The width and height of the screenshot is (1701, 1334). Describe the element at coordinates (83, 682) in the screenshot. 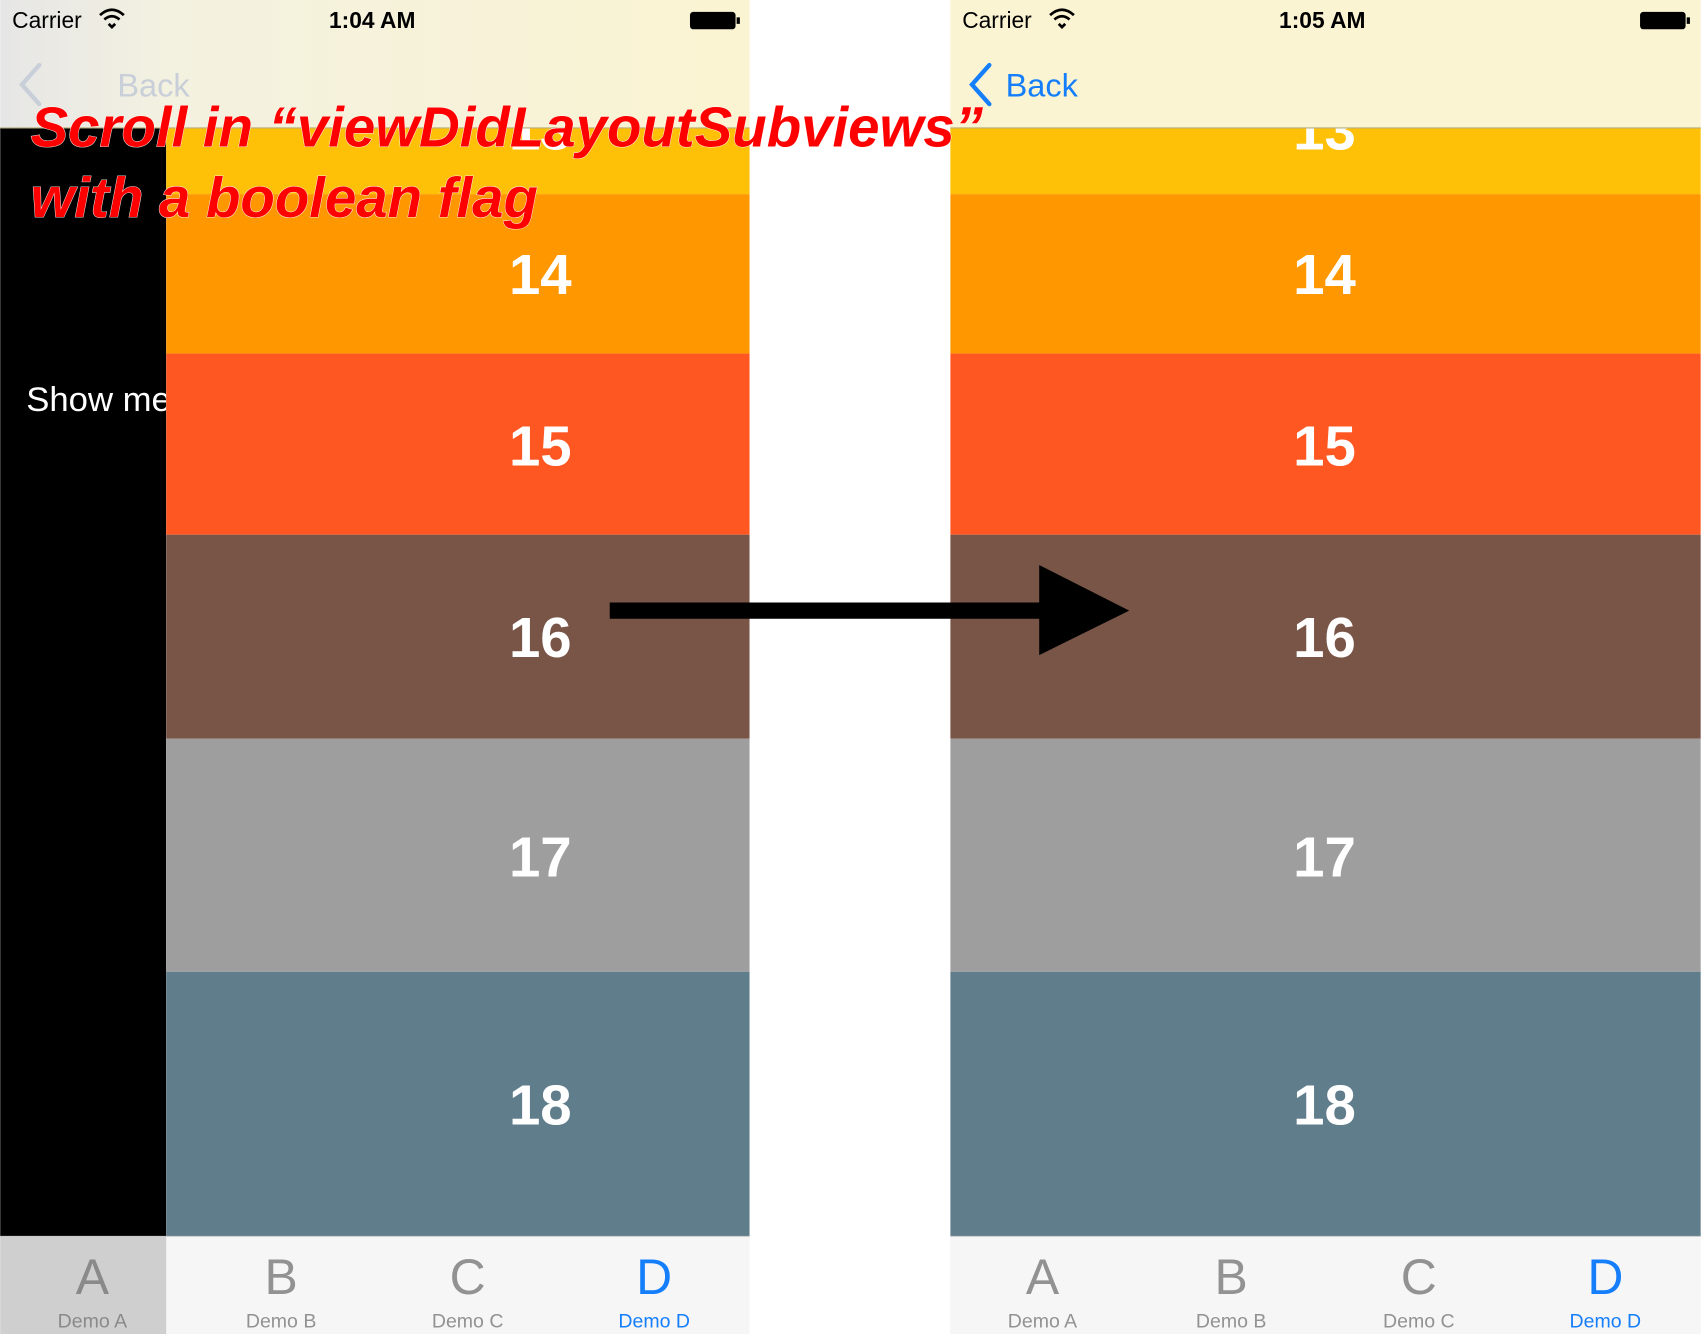

I see `side-panel` at that location.